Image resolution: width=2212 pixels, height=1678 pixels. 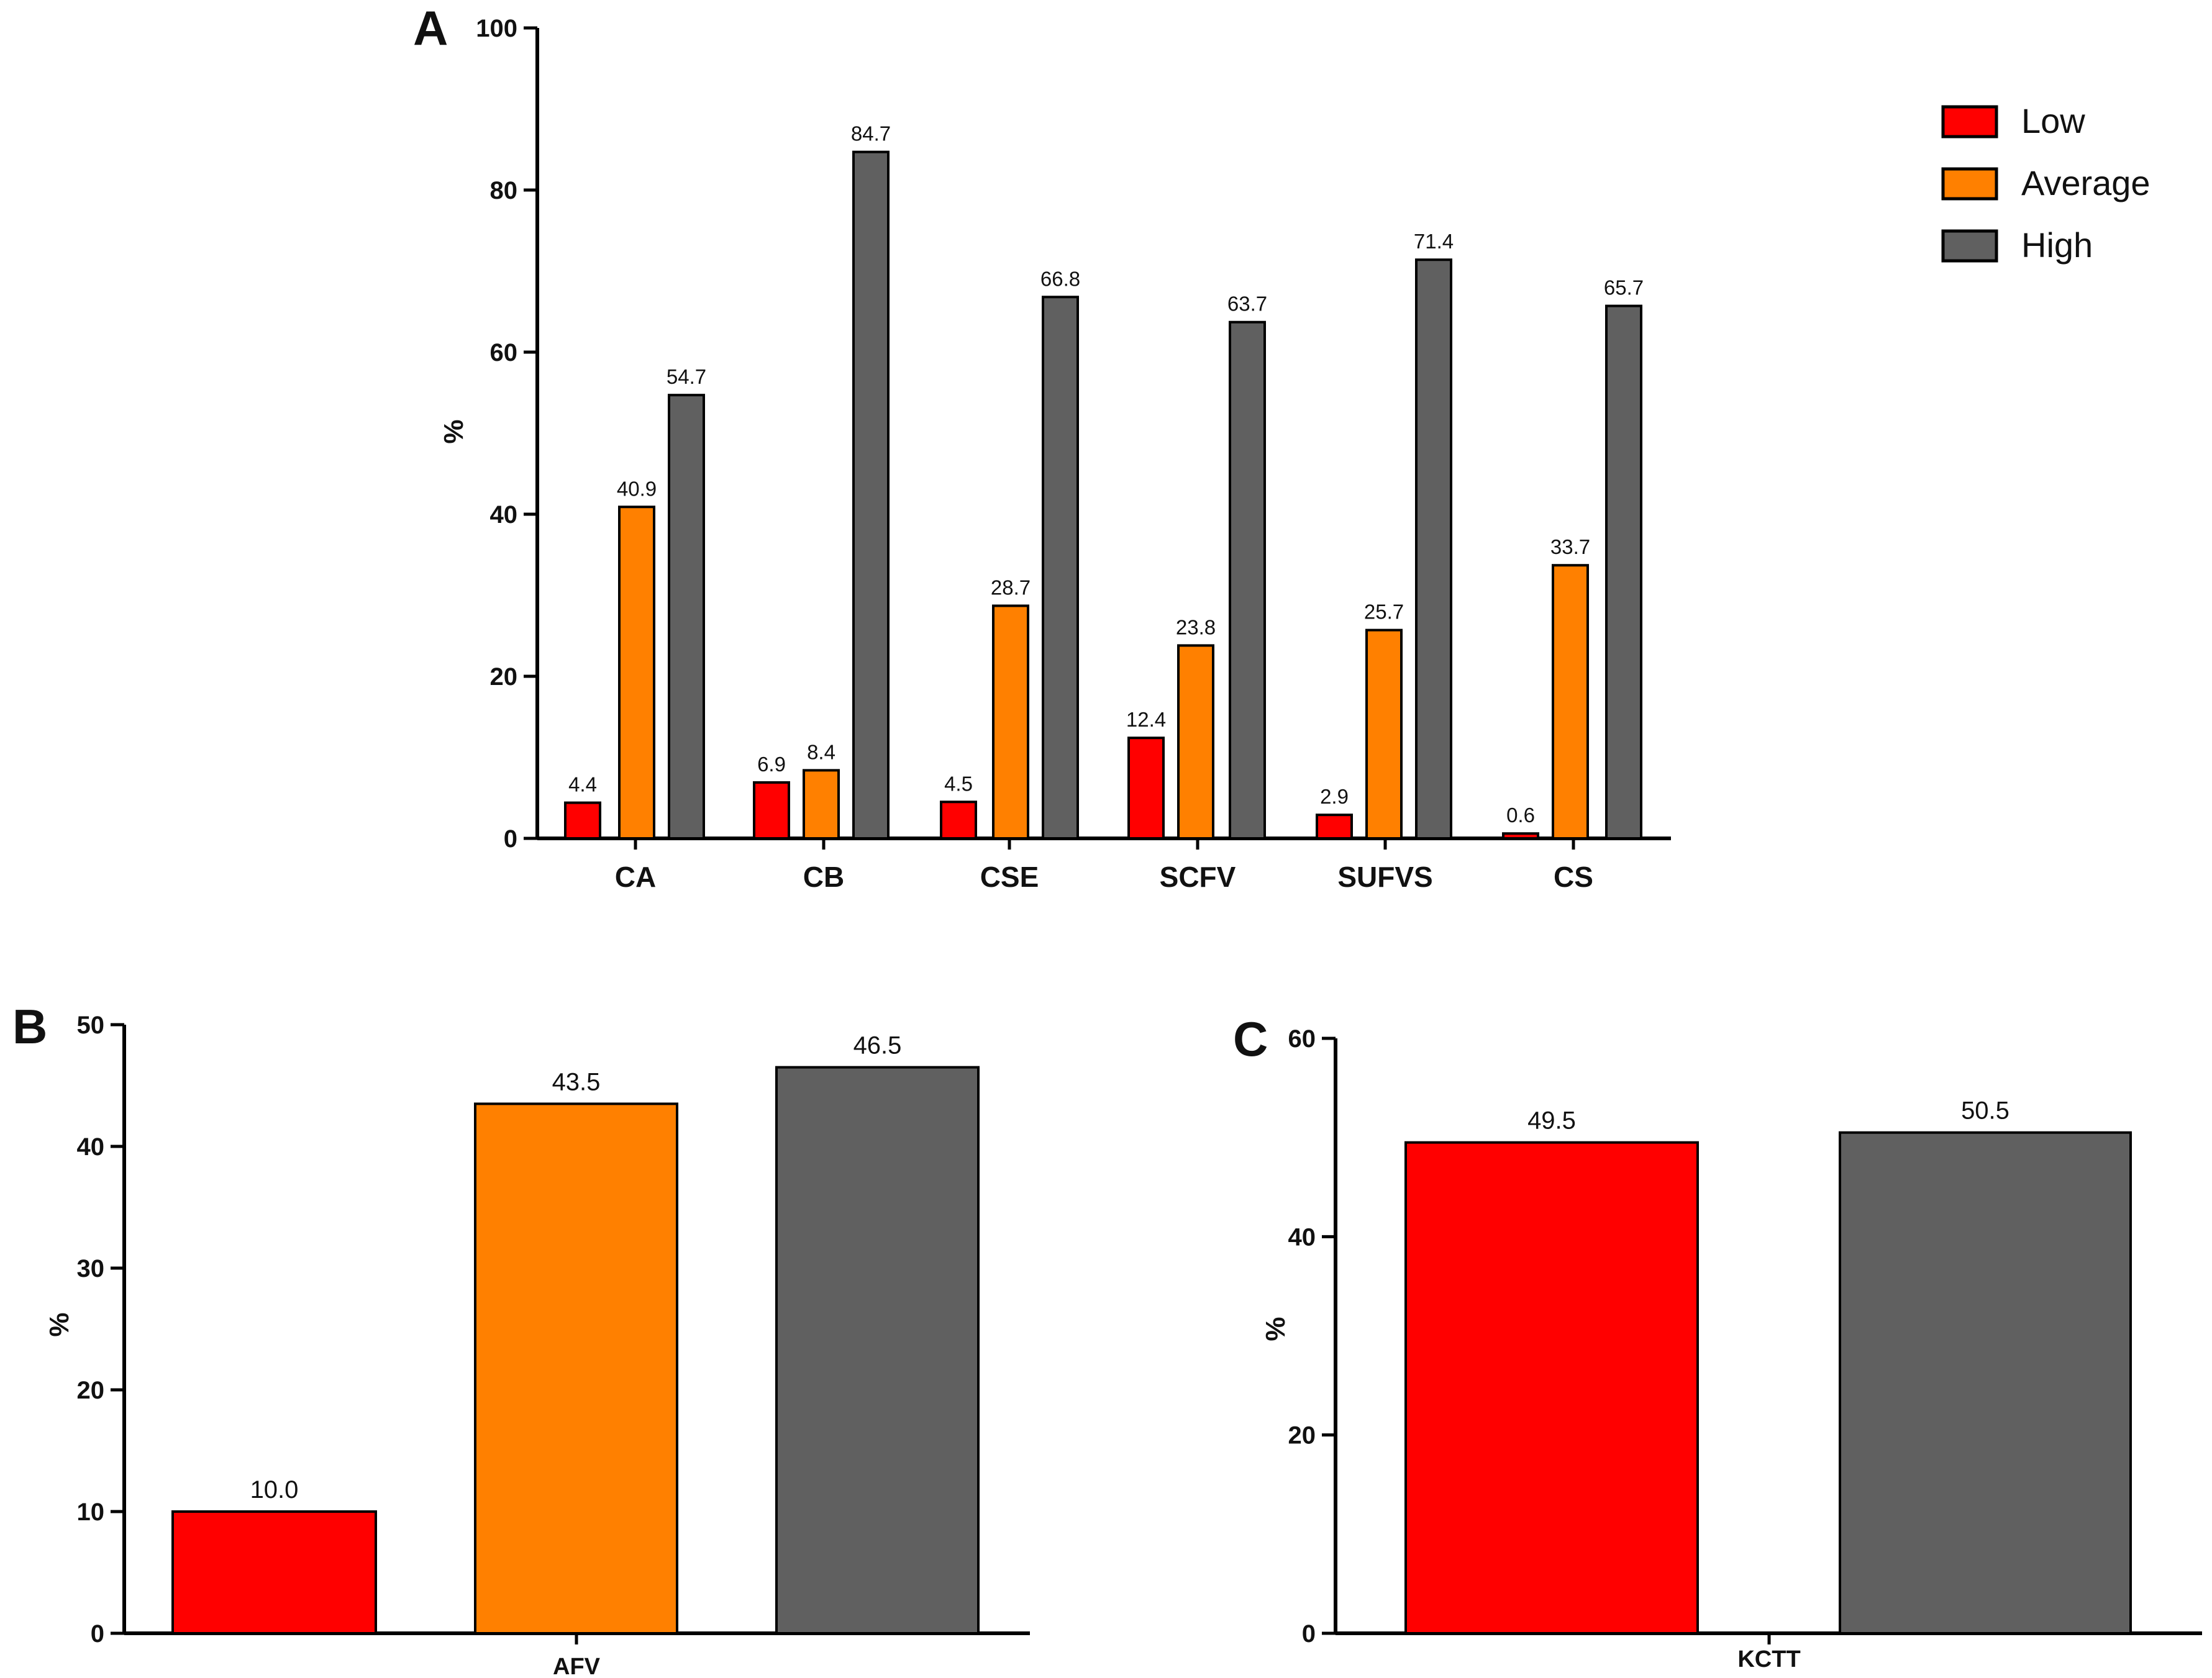 What do you see at coordinates (958, 783) in the screenshot?
I see `data-label-low-cse: 4.5` at bounding box center [958, 783].